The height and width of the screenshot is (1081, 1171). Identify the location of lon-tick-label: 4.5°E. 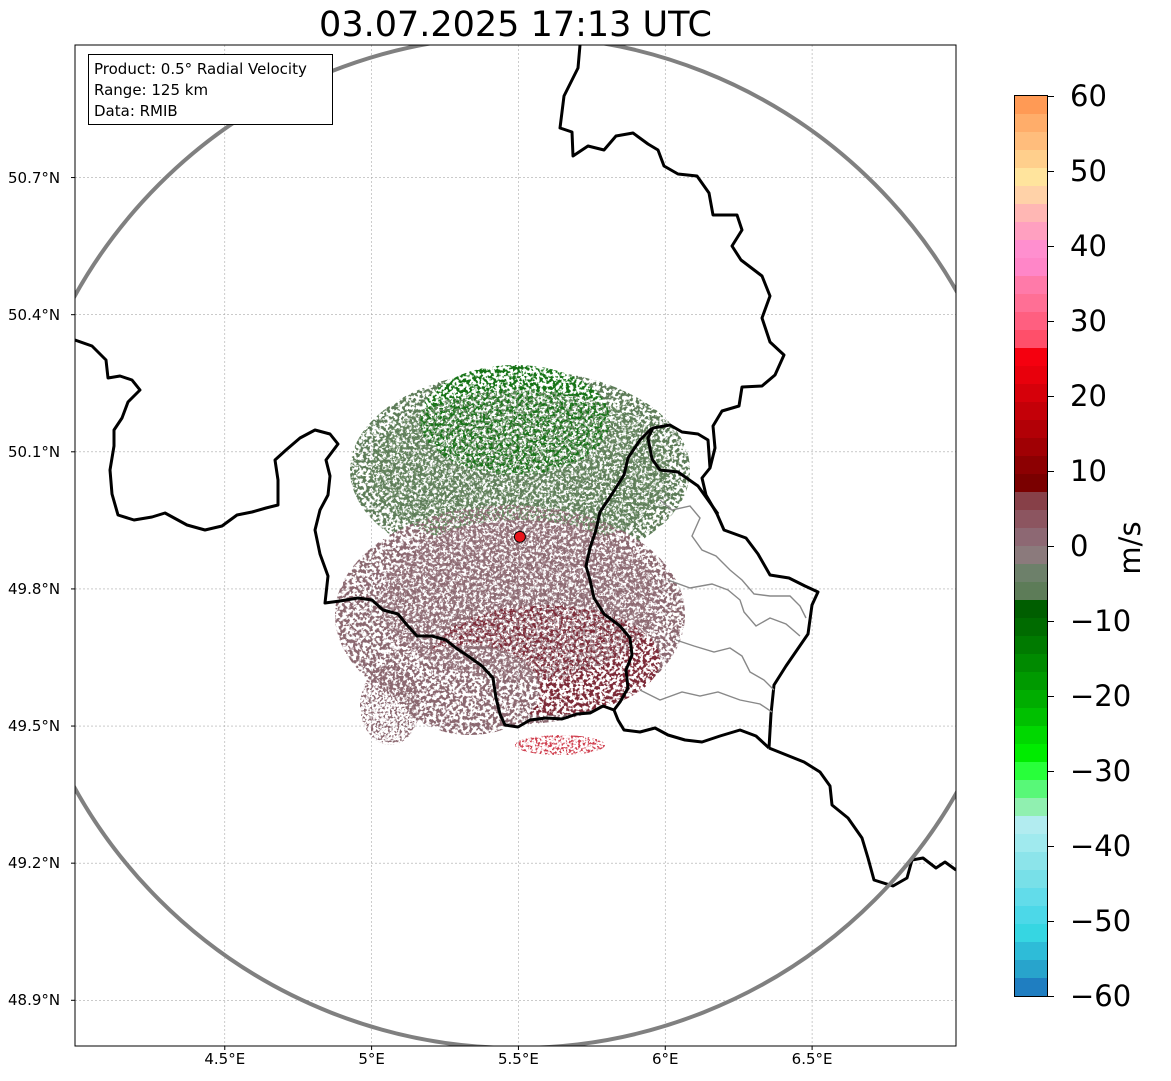
(225, 1059).